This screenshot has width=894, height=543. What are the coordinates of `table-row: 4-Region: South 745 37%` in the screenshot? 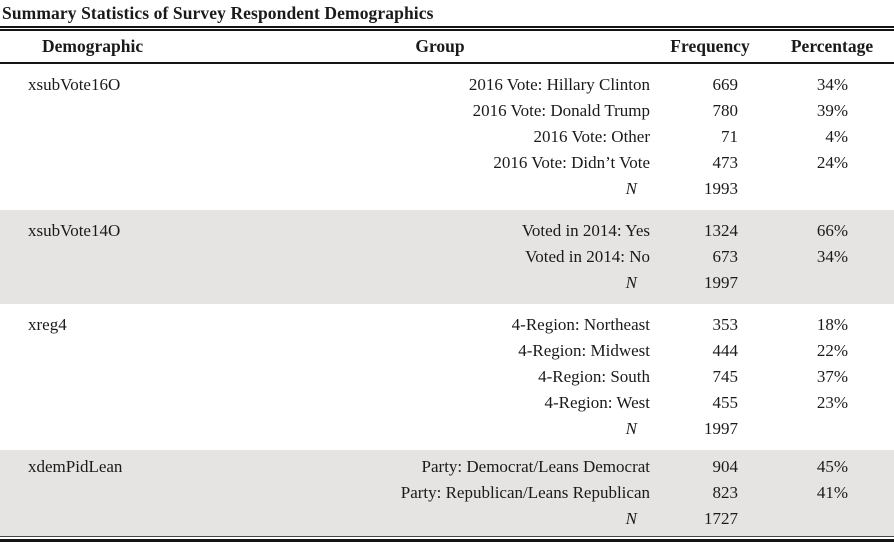 It's located at (425, 377).